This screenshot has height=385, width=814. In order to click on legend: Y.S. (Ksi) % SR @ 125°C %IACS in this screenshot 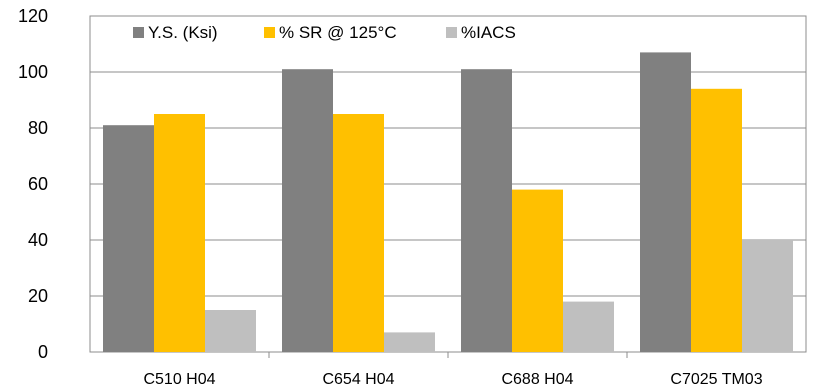, I will do `click(324, 32)`.